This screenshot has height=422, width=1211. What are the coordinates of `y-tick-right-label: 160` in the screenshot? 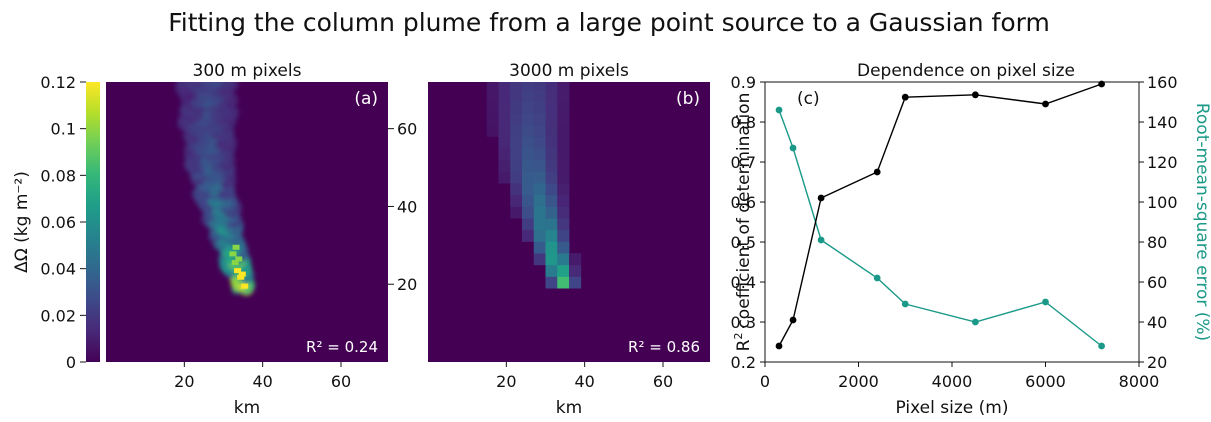 It's located at (1162, 82).